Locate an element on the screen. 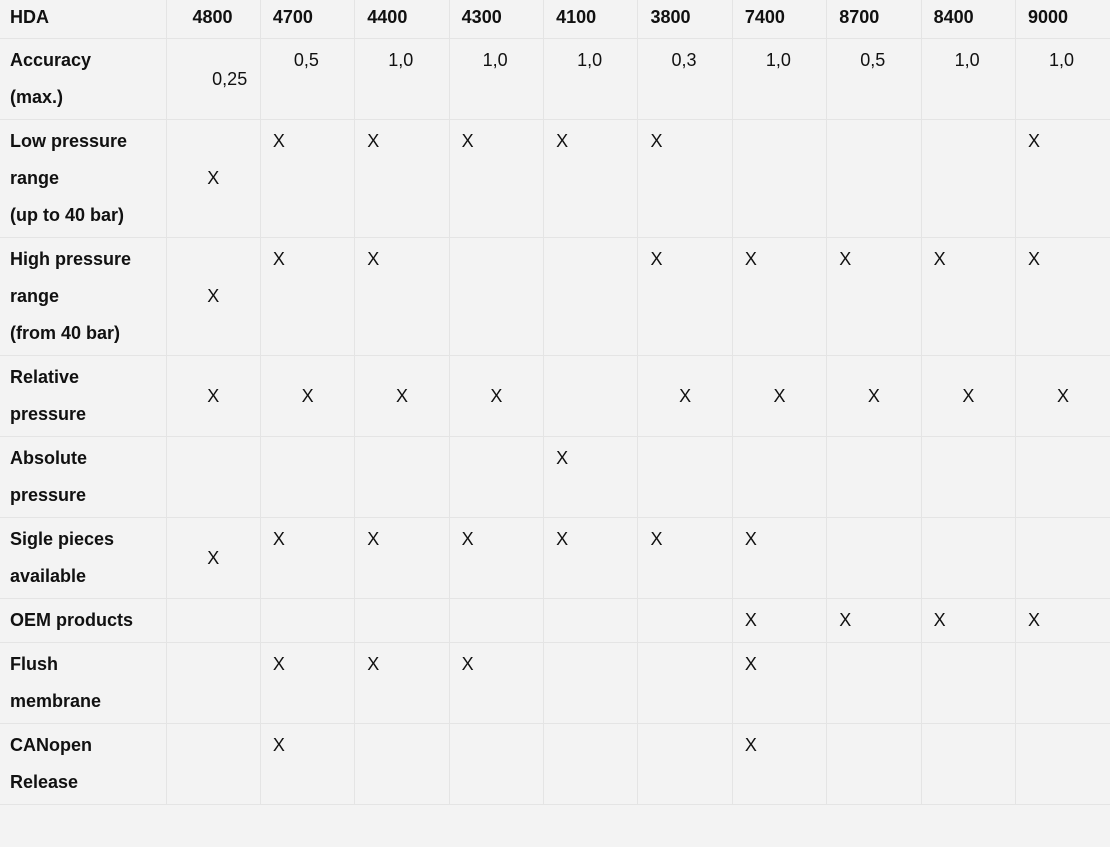 The width and height of the screenshot is (1110, 847). header-model: 4100 is located at coordinates (591, 19).